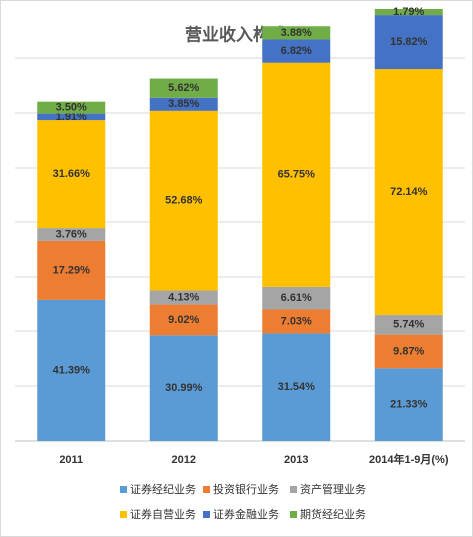 Image resolution: width=473 pixels, height=537 pixels. Describe the element at coordinates (246, 514) in the screenshot. I see `legend-label: 证券金融业务` at that location.